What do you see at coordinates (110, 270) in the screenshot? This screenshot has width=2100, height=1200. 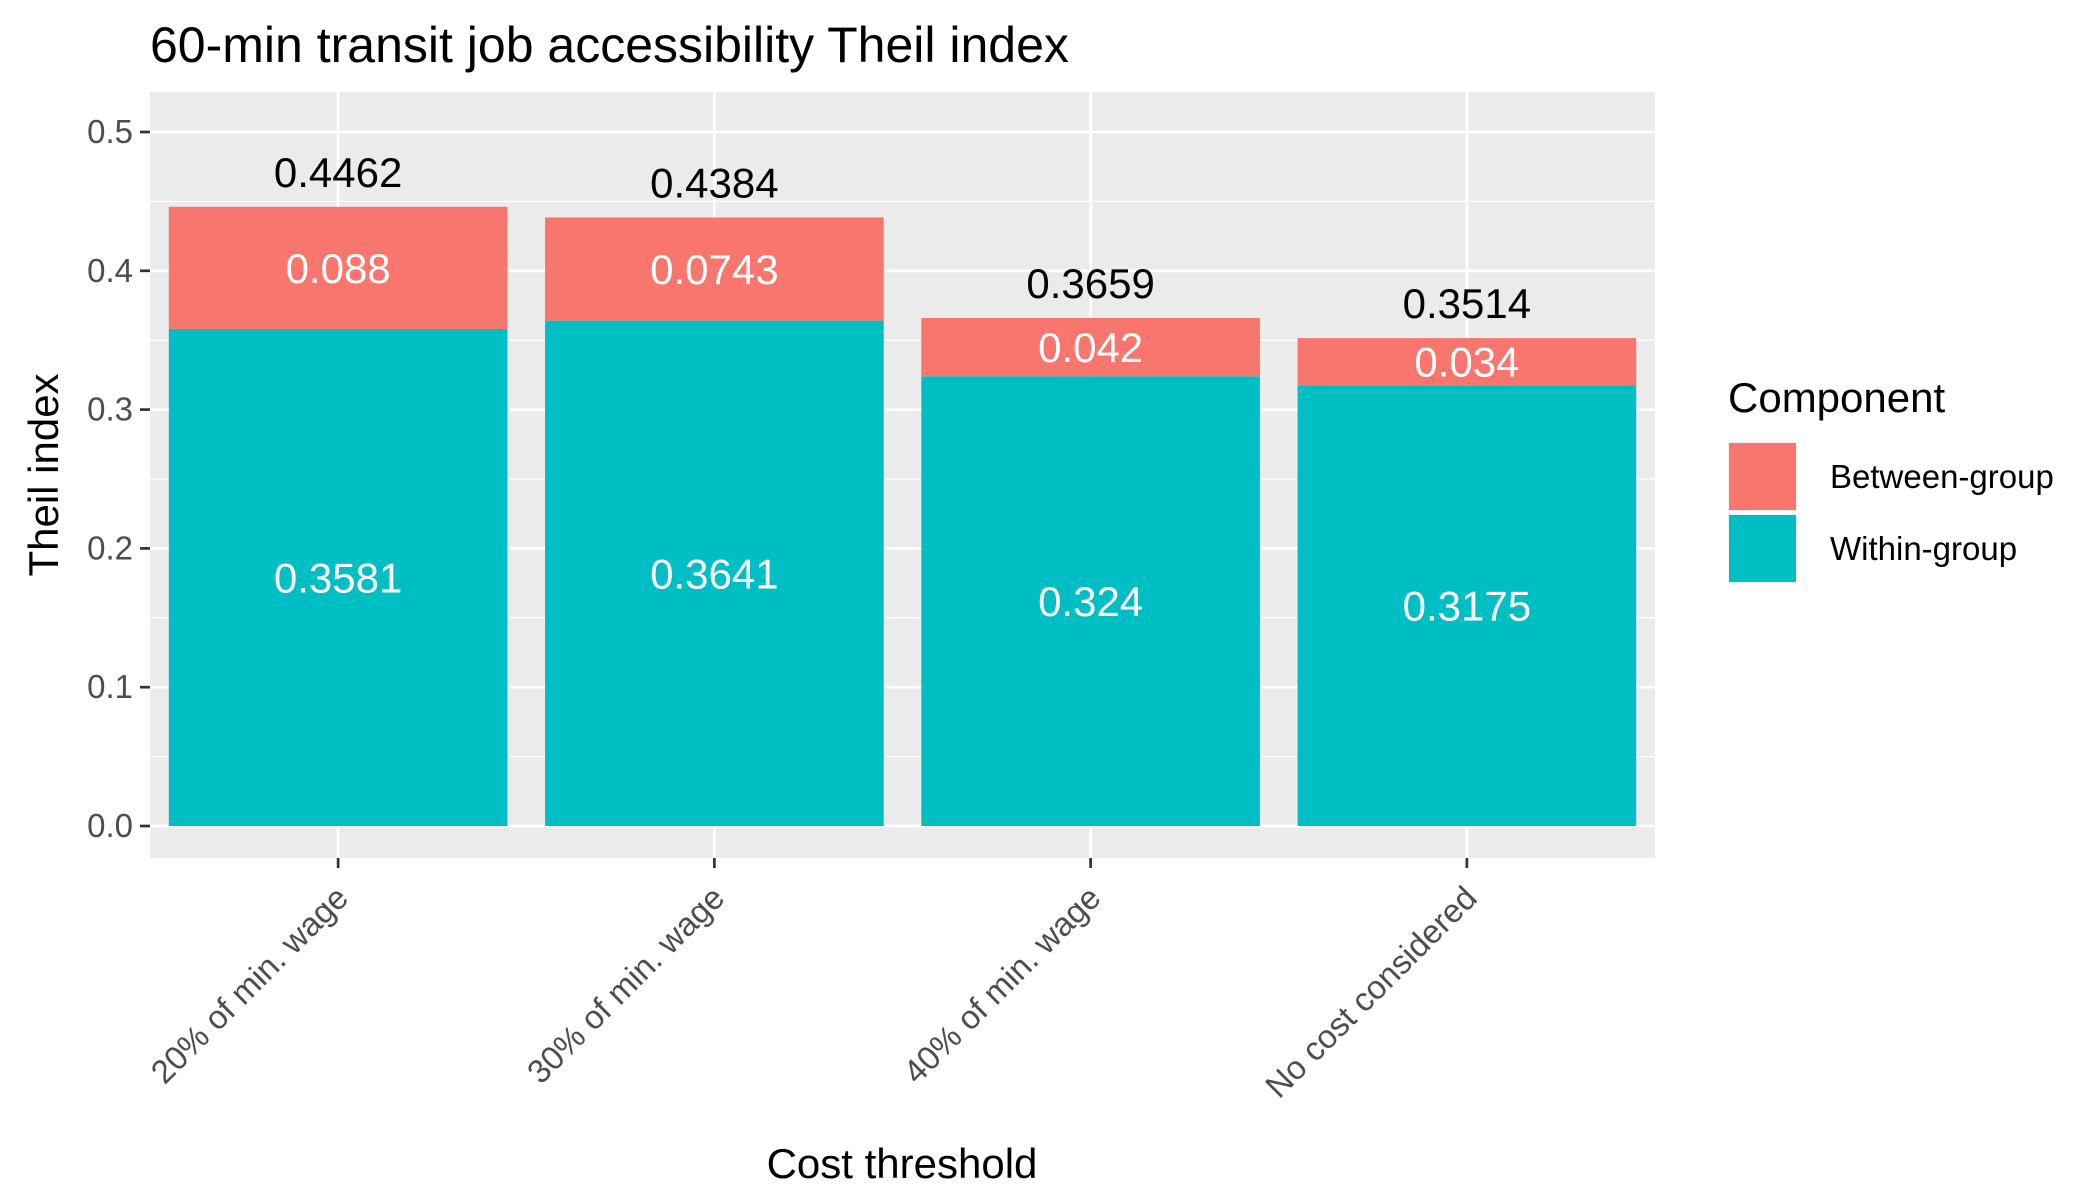 I see `y-tick-label: 0.4` at bounding box center [110, 270].